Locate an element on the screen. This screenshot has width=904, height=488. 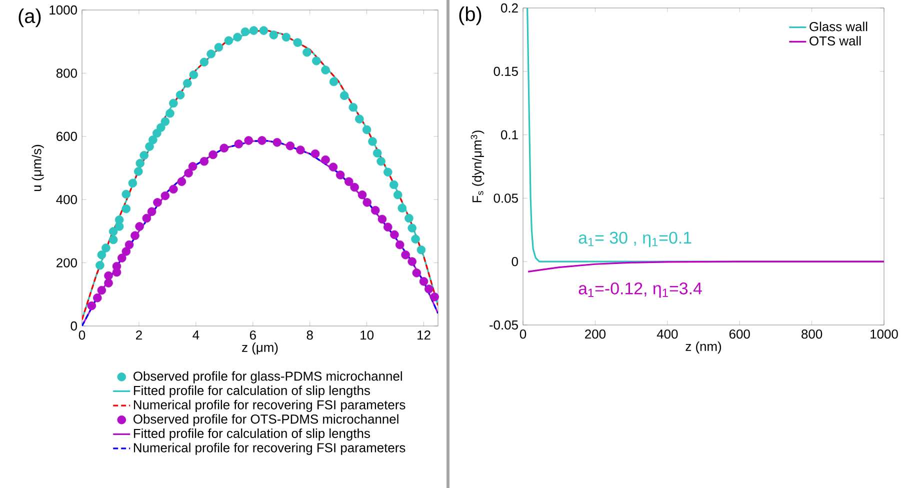
y-axis-title: u (μm/s) is located at coordinates (38, 168).